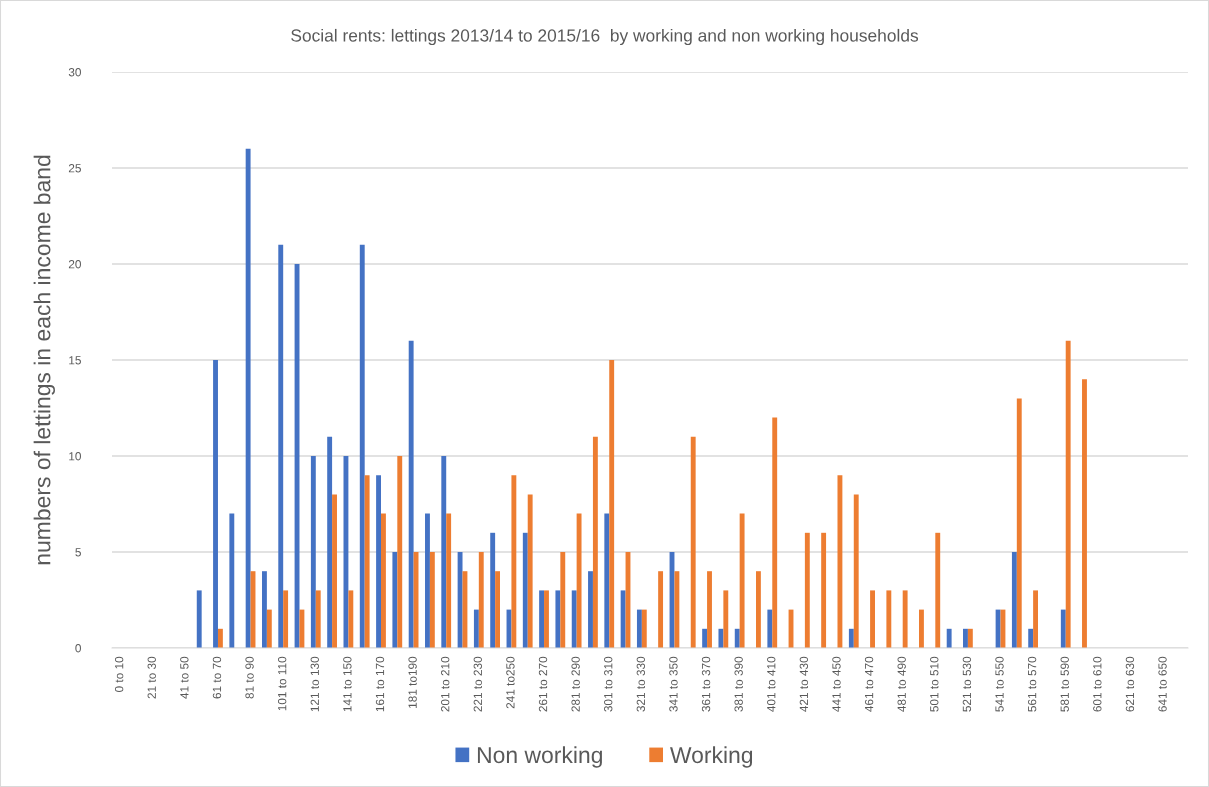 This screenshot has width=1209, height=787. Describe the element at coordinates (74, 168) in the screenshot. I see `y-tick-label: 25` at that location.